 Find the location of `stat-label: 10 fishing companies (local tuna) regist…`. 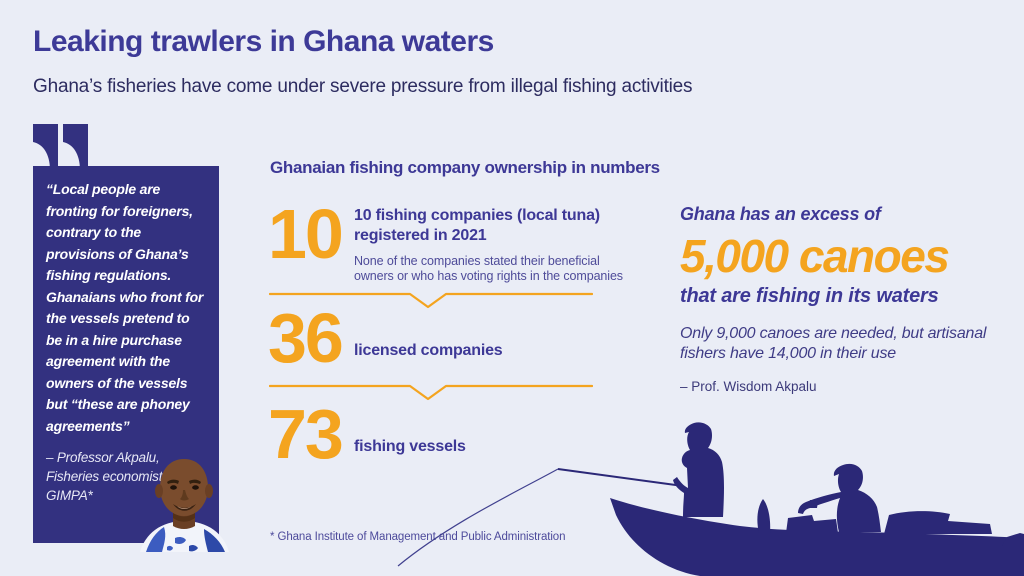

stat-label: 10 fishing companies (local tuna) regist… is located at coordinates (477, 225).